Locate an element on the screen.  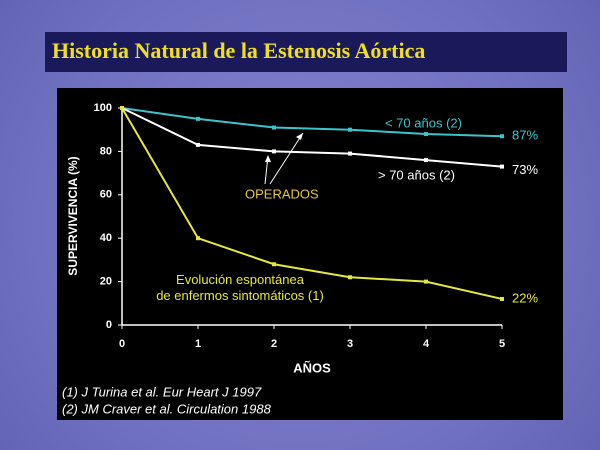
value-label: 22% is located at coordinates (525, 297).